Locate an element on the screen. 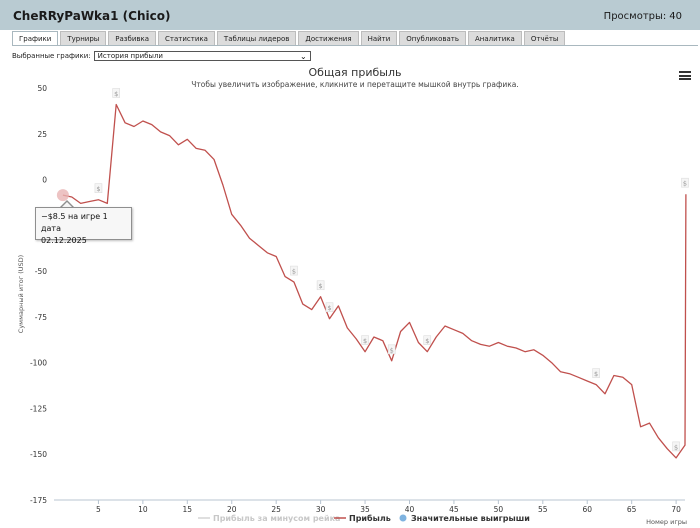 This screenshot has height=528, width=700. tooltip-pointer-fill is located at coordinates (67, 205).